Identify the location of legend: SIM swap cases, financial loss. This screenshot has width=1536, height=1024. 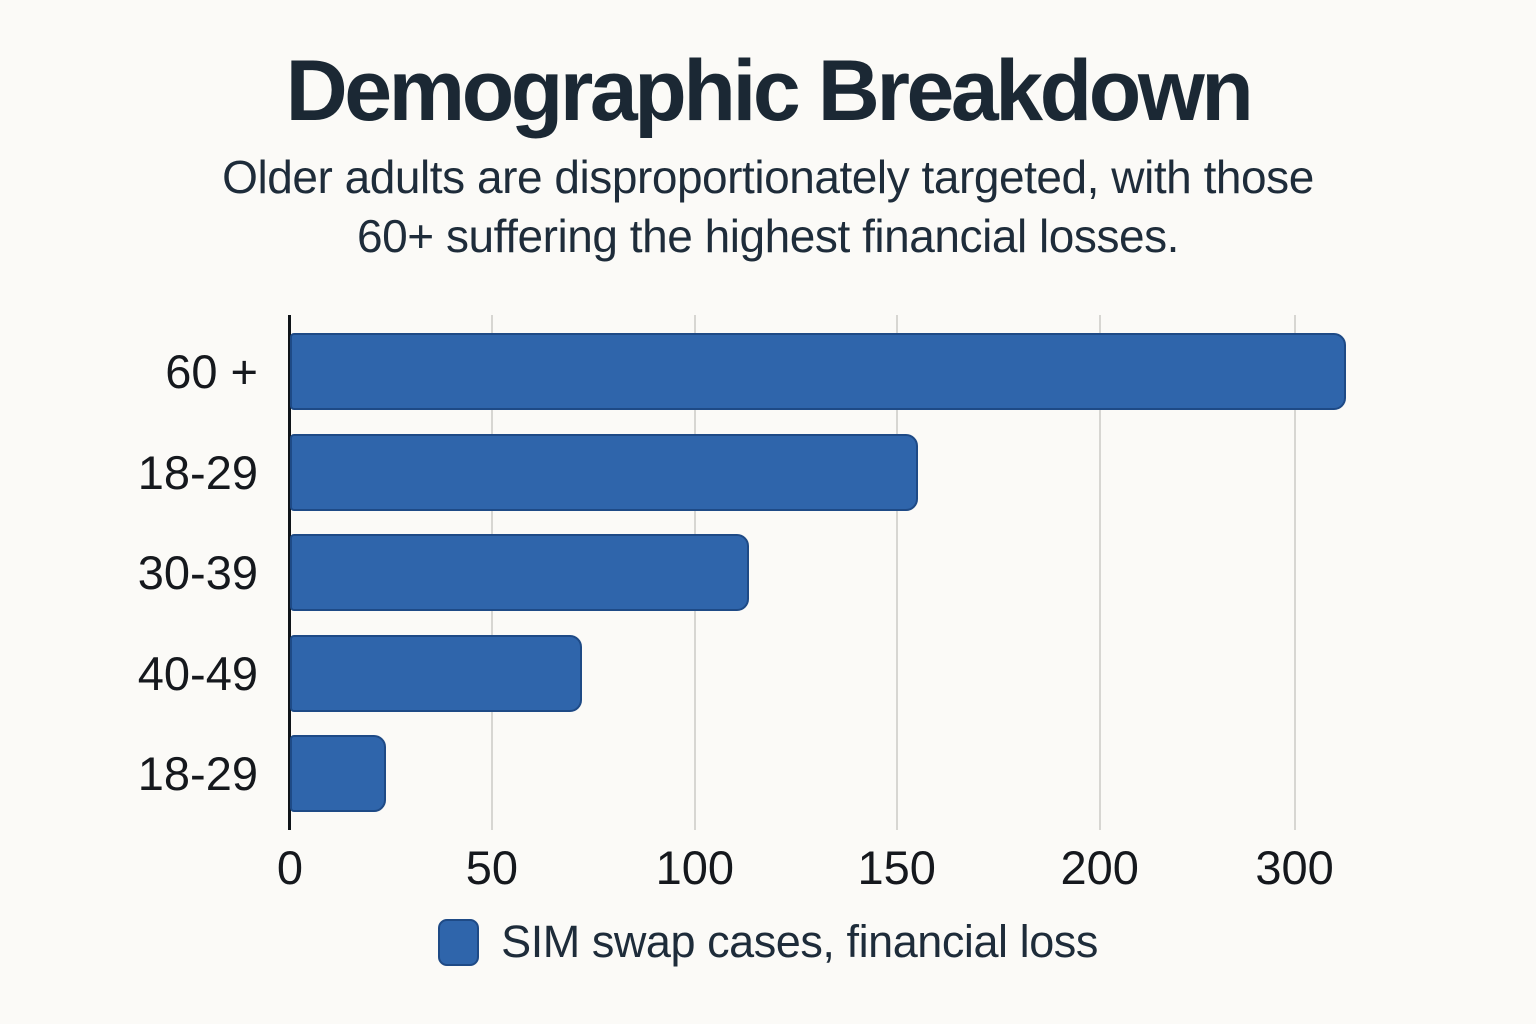
(768, 942).